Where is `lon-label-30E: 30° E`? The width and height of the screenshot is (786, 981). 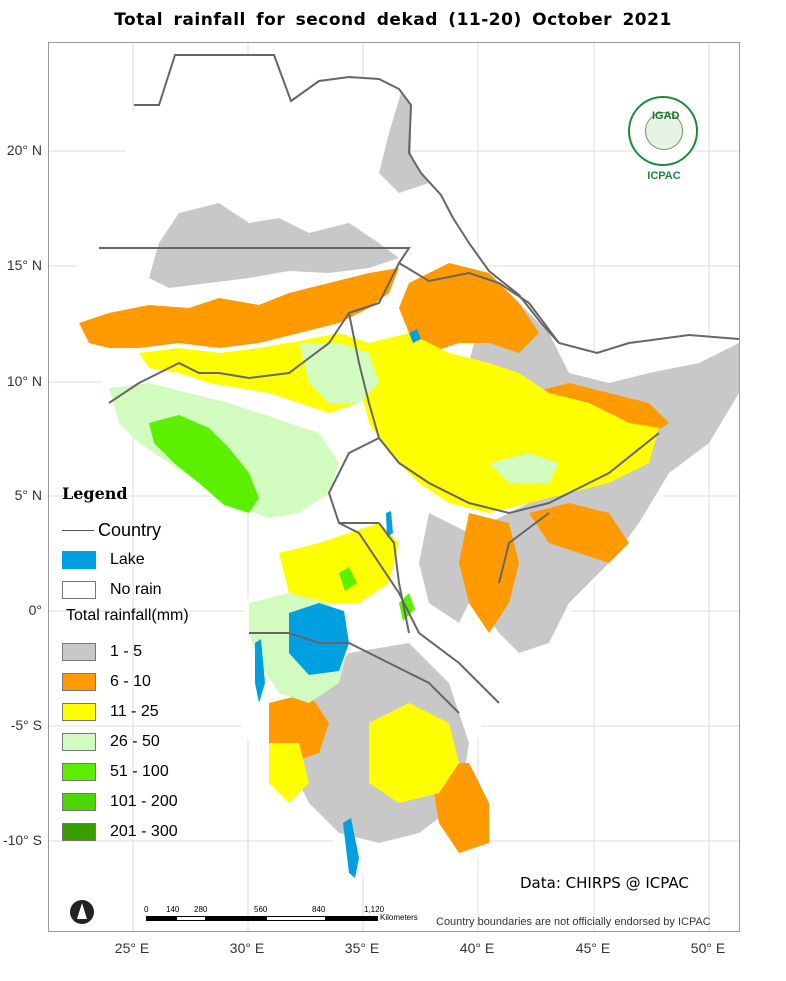
lon-label-30E: 30° E is located at coordinates (247, 948).